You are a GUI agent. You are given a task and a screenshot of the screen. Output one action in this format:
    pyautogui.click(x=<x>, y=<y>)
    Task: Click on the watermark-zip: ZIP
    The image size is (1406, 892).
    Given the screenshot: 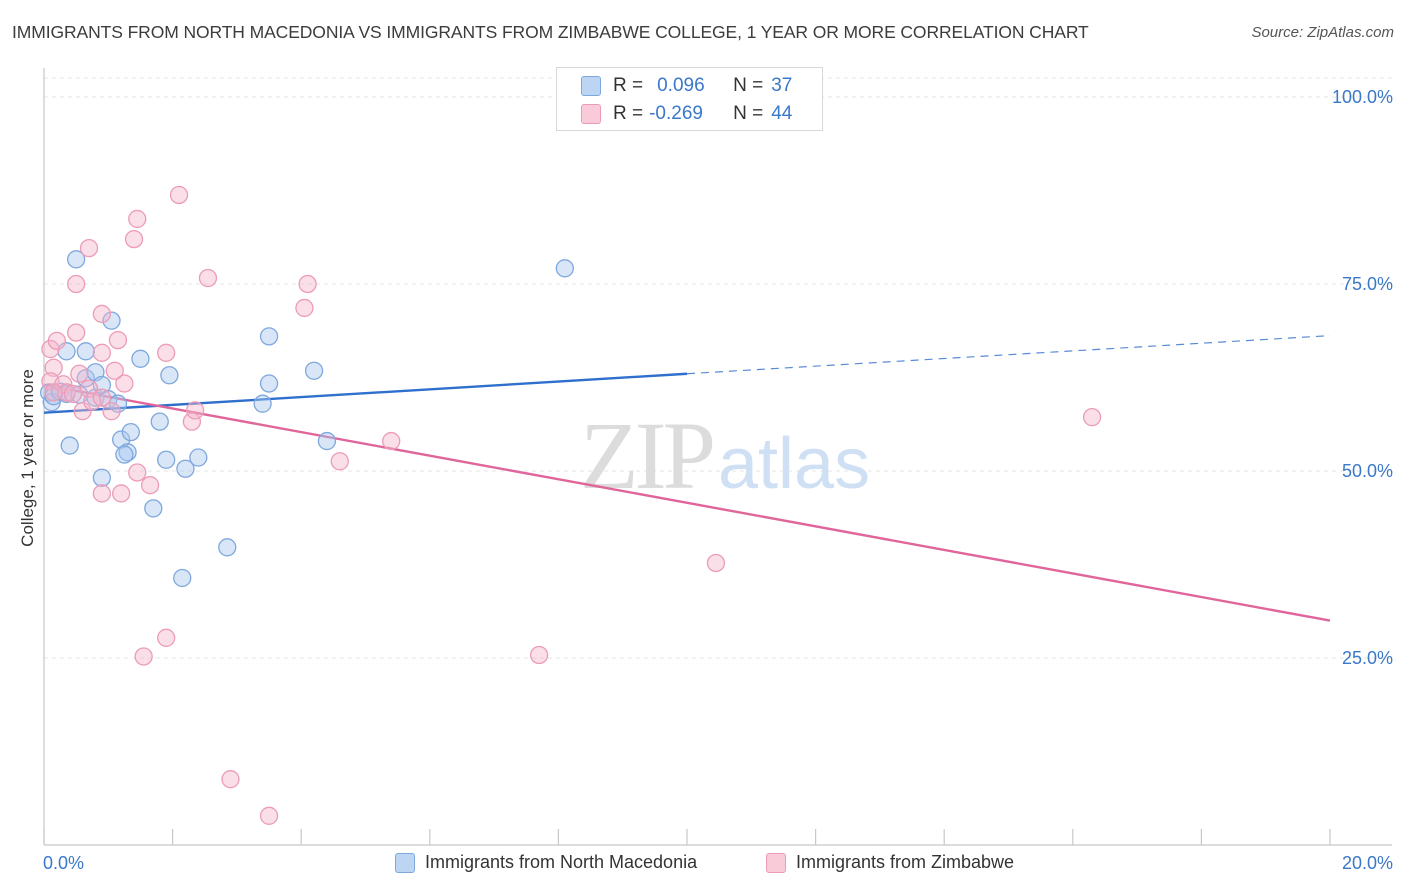 What is the action you would take?
    pyautogui.click(x=646, y=455)
    